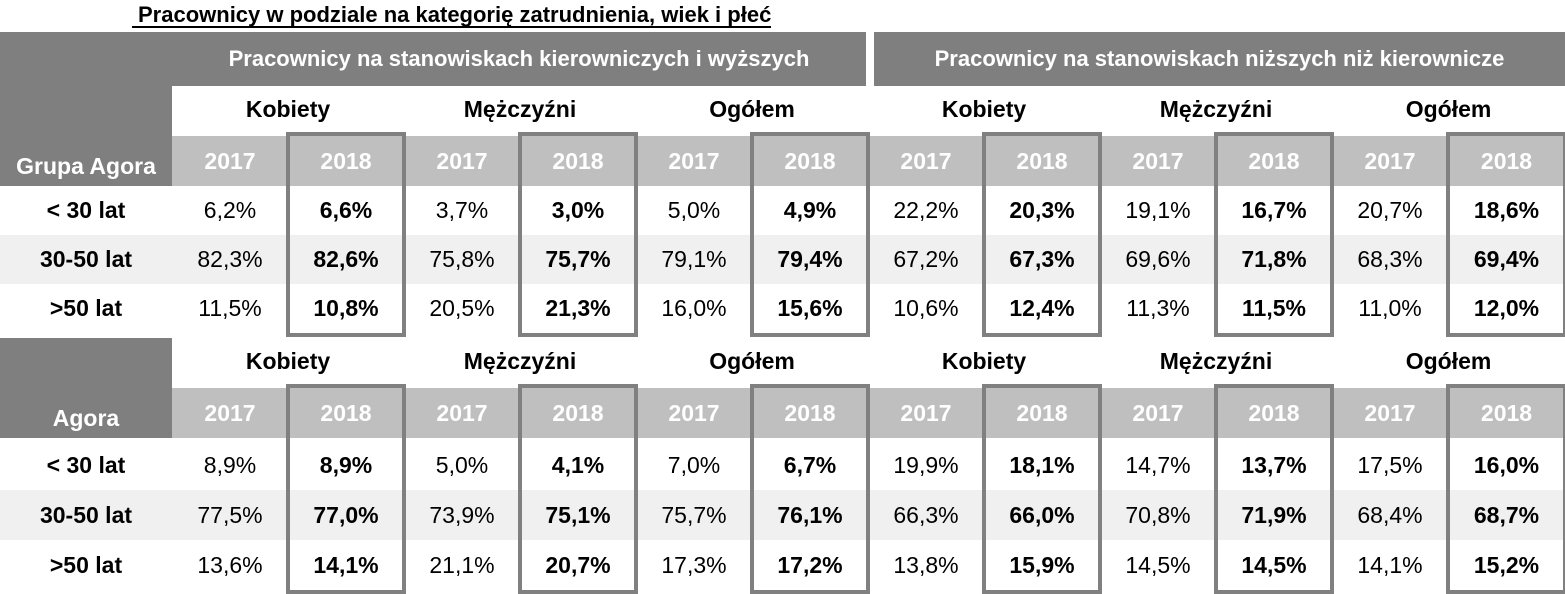 This screenshot has width=1565, height=594. I want to click on table-cell: 17,2%, so click(810, 564).